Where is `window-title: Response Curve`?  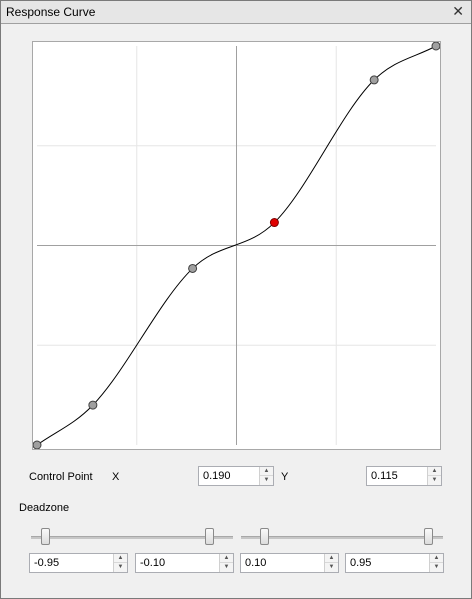
window-title: Response Curve is located at coordinates (51, 12).